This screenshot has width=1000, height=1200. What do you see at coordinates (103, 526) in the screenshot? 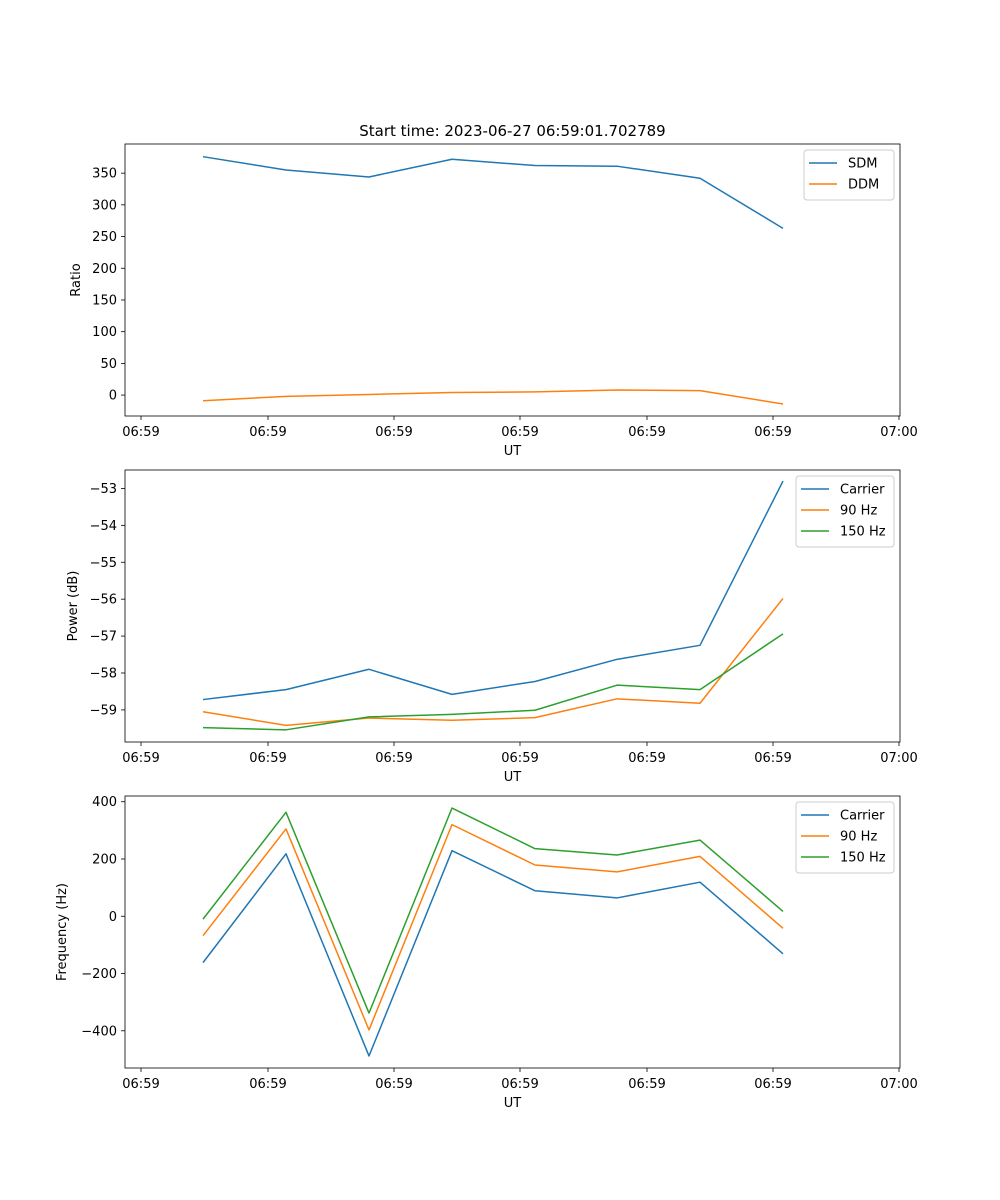
I see `y-tick-label: −54` at bounding box center [103, 526].